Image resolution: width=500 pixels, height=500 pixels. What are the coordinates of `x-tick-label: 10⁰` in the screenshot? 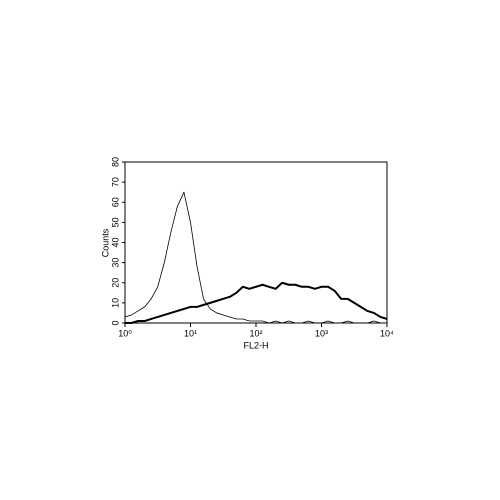 It's located at (125, 333).